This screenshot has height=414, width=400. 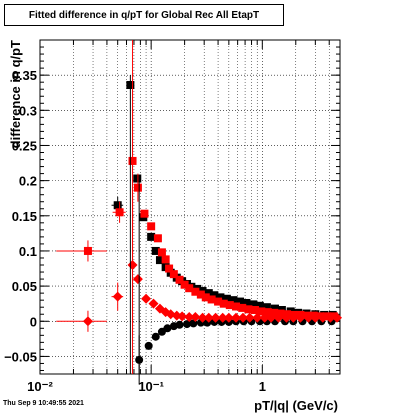 What do you see at coordinates (15, 94) in the screenshot?
I see `y-axis-label: difference in q/pT` at bounding box center [15, 94].